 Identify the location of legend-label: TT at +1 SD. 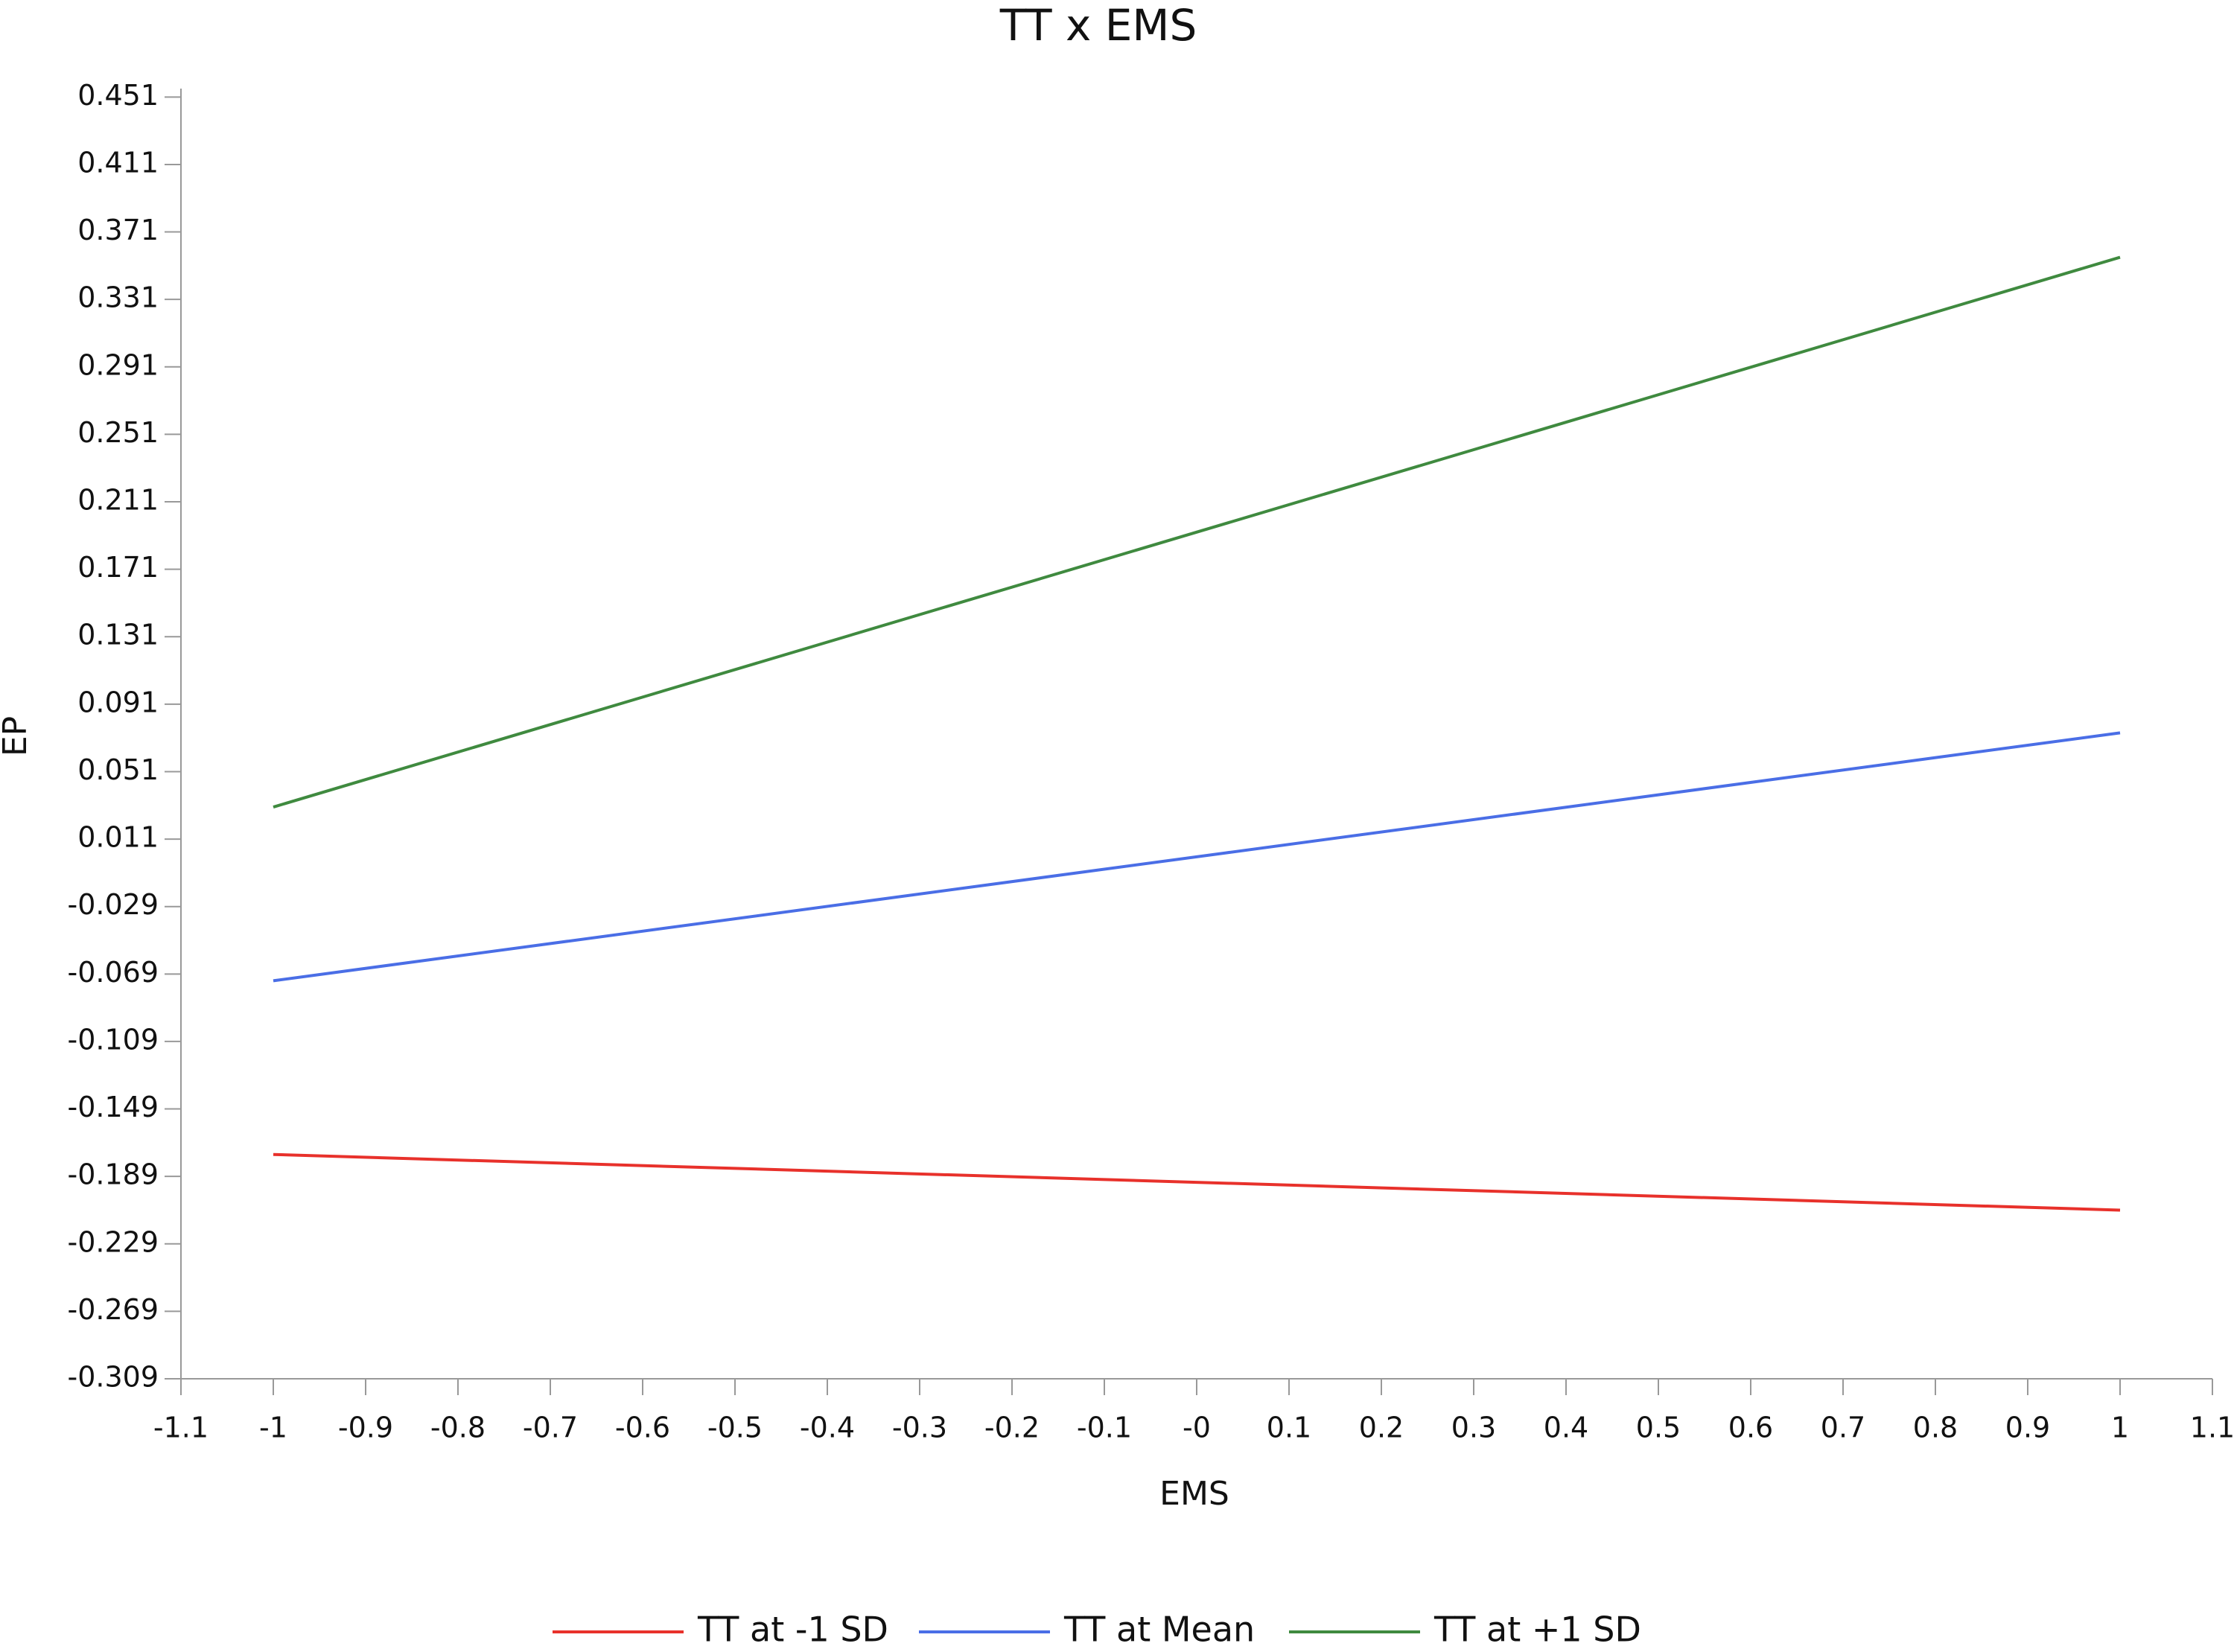
(1537, 1630).